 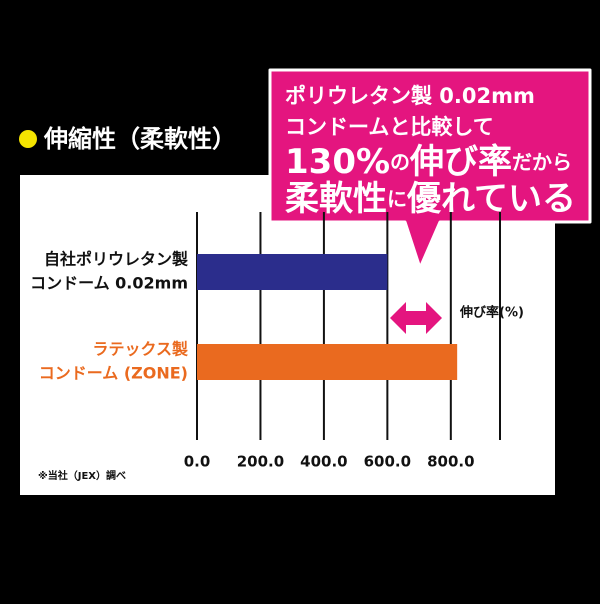 What do you see at coordinates (337, 162) in the screenshot?
I see `callout-text: 130%` at bounding box center [337, 162].